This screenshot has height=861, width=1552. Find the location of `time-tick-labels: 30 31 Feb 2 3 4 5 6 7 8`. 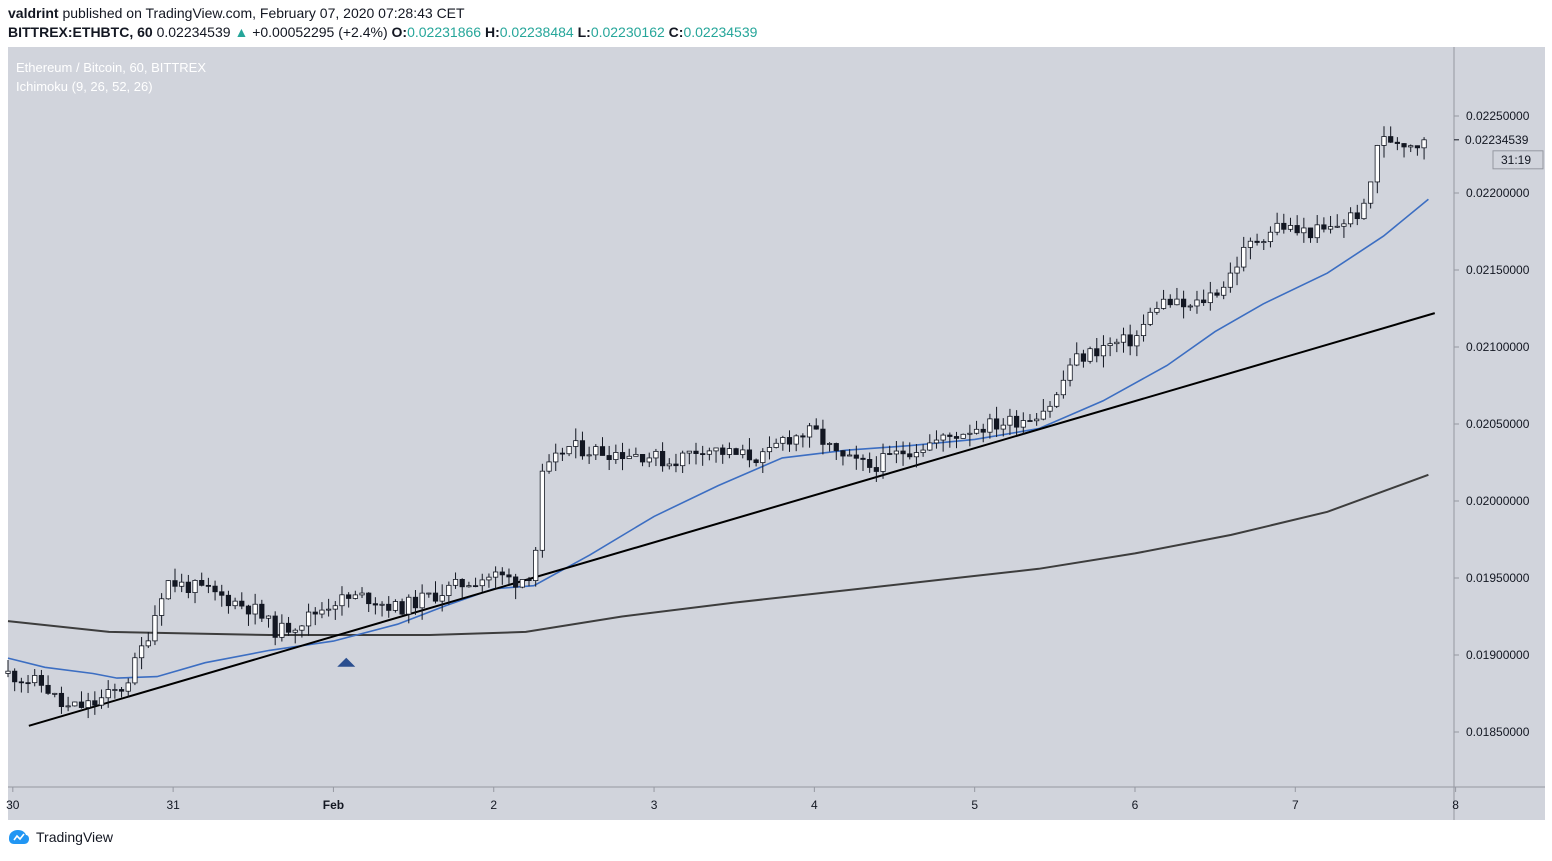

time-tick-labels: 30 31 Feb 2 3 4 5 6 7 8 is located at coordinates (732, 799).